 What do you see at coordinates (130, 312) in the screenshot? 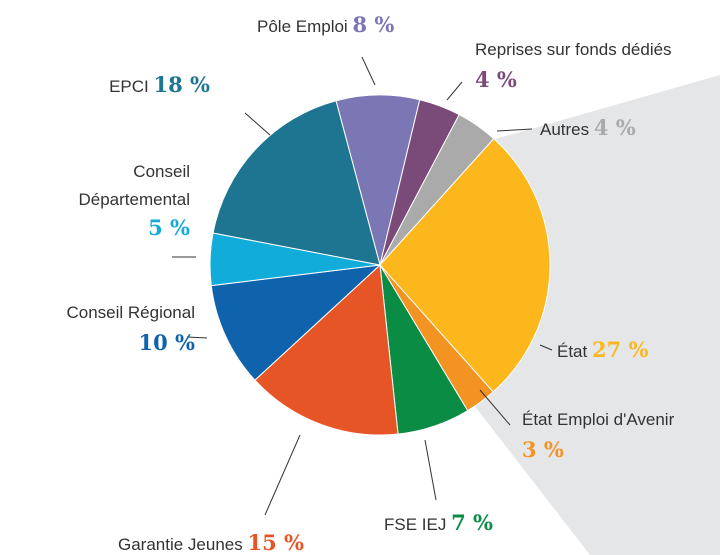
I see `category-name: Conseil Régional` at bounding box center [130, 312].